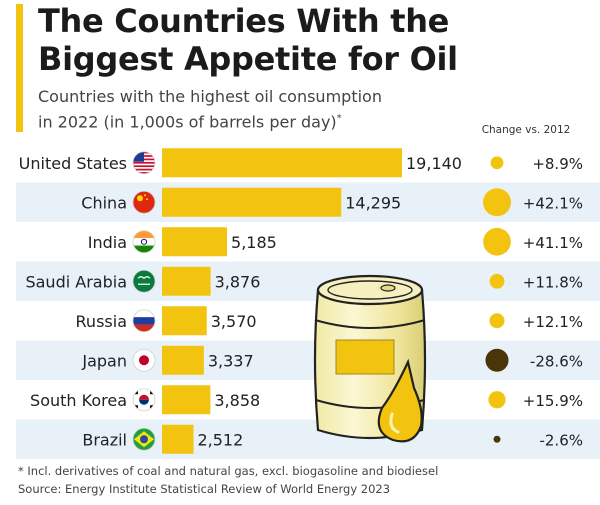 The height and width of the screenshot is (505, 600). Describe the element at coordinates (556, 361) in the screenshot. I see `change-label: -28.6%` at that location.